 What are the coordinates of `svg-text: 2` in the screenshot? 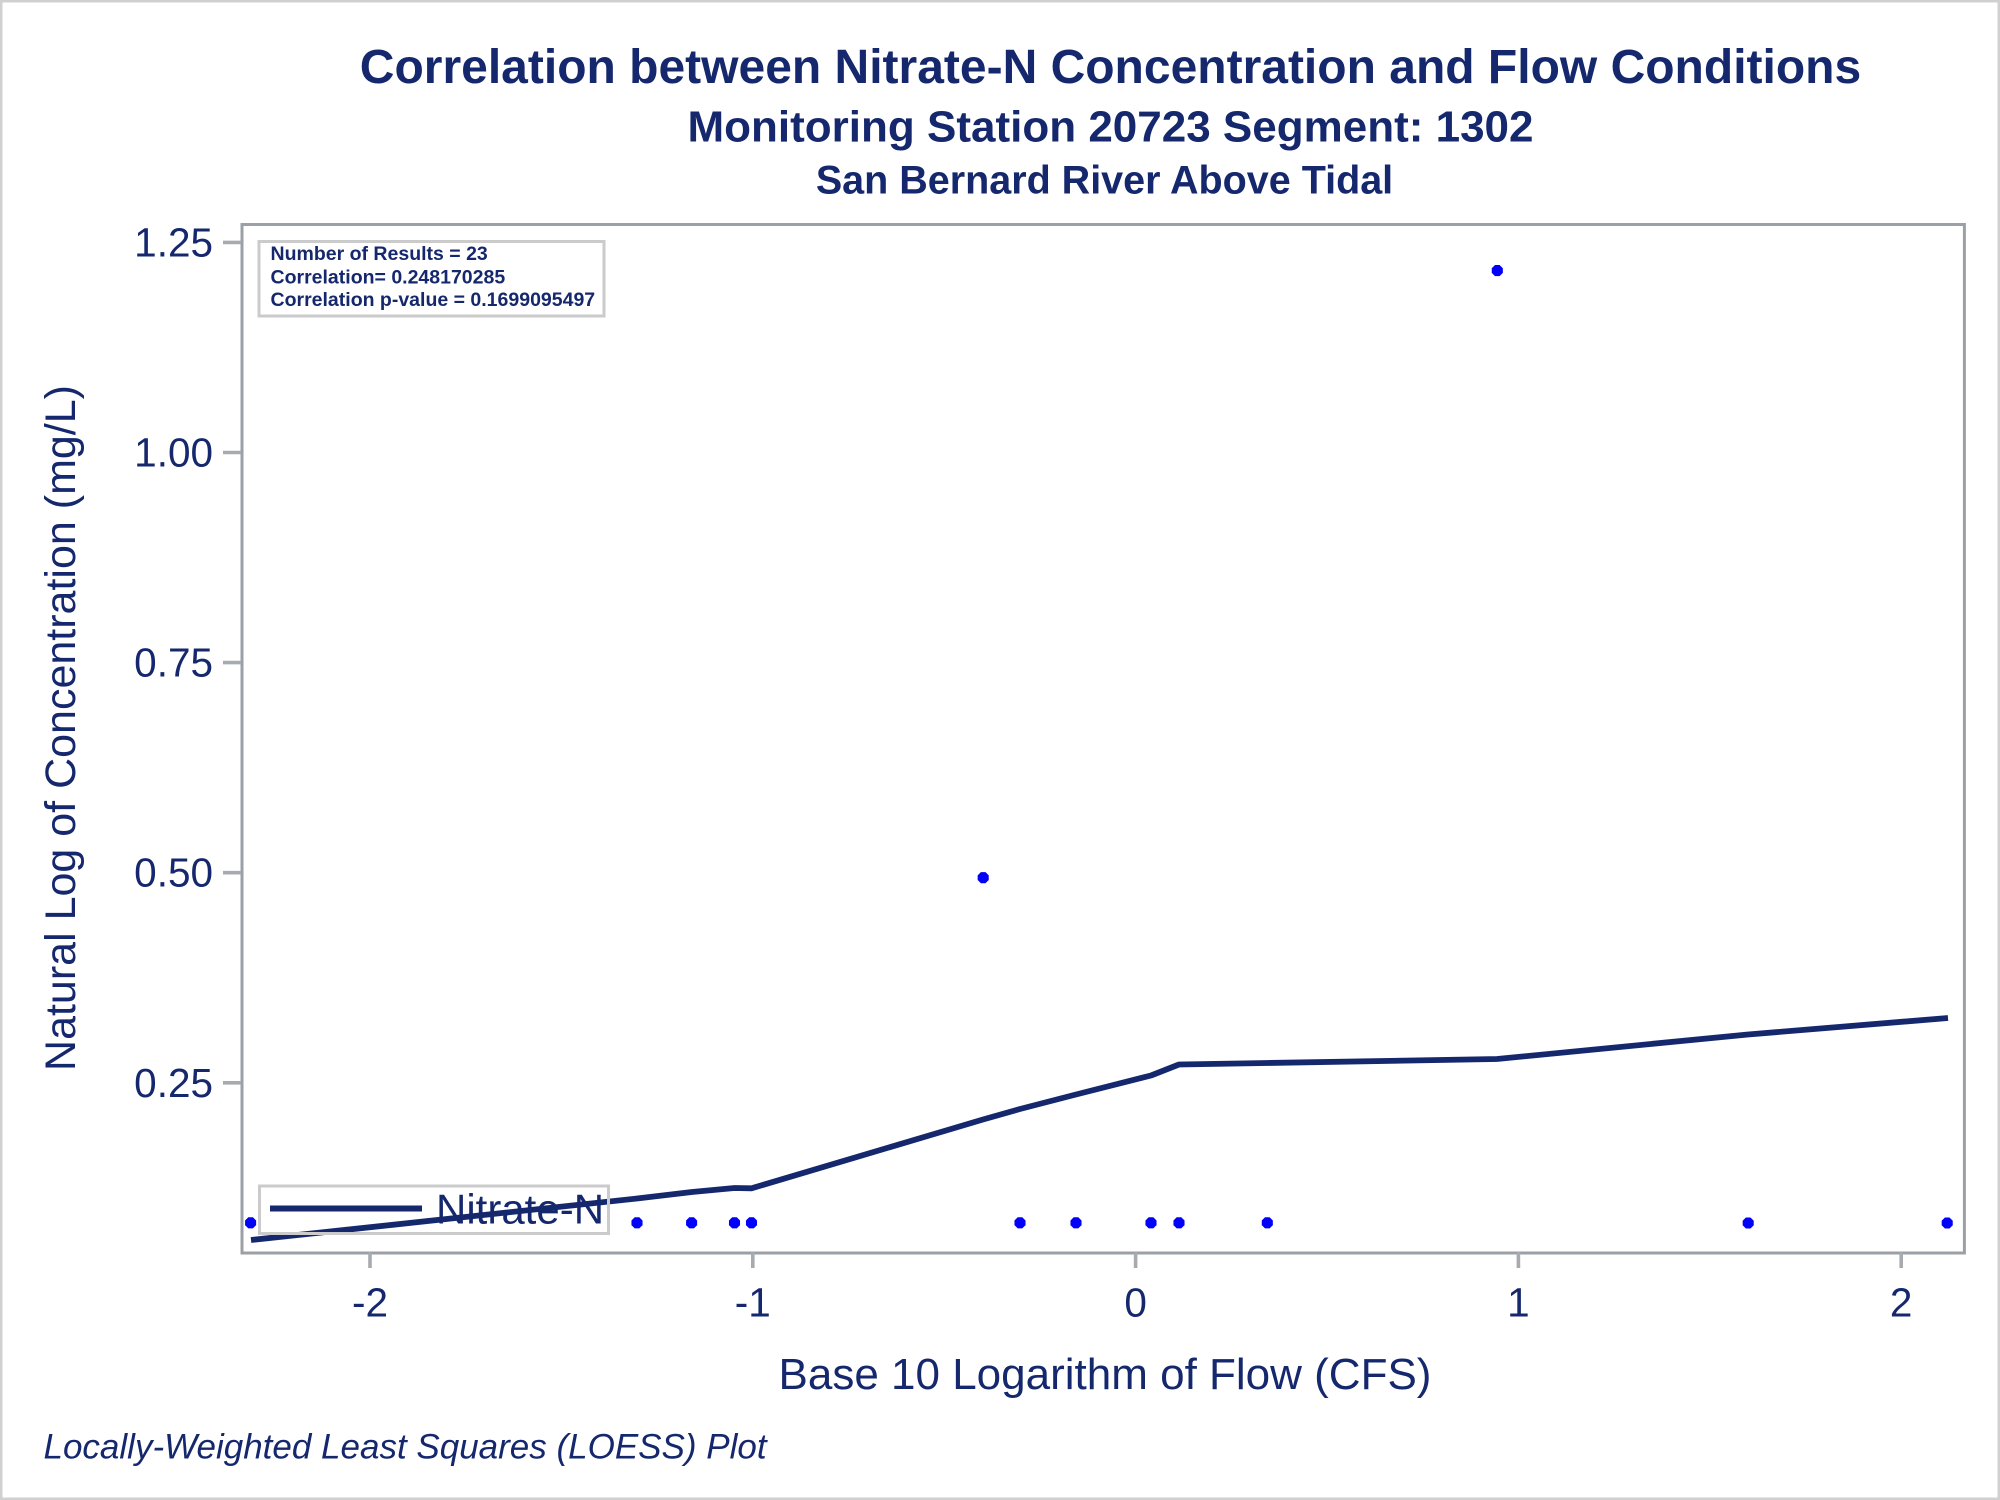 It's located at (1901, 1303).